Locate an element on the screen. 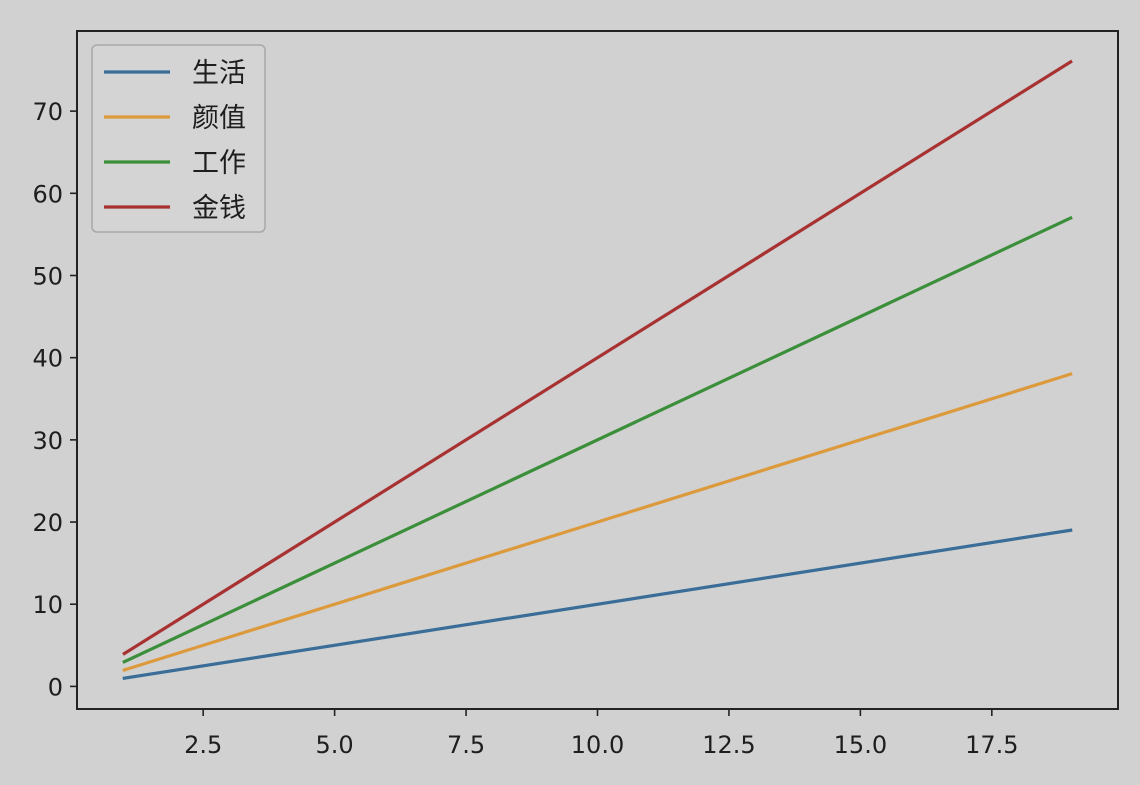  x-tick-label: 2.5 is located at coordinates (203, 745).